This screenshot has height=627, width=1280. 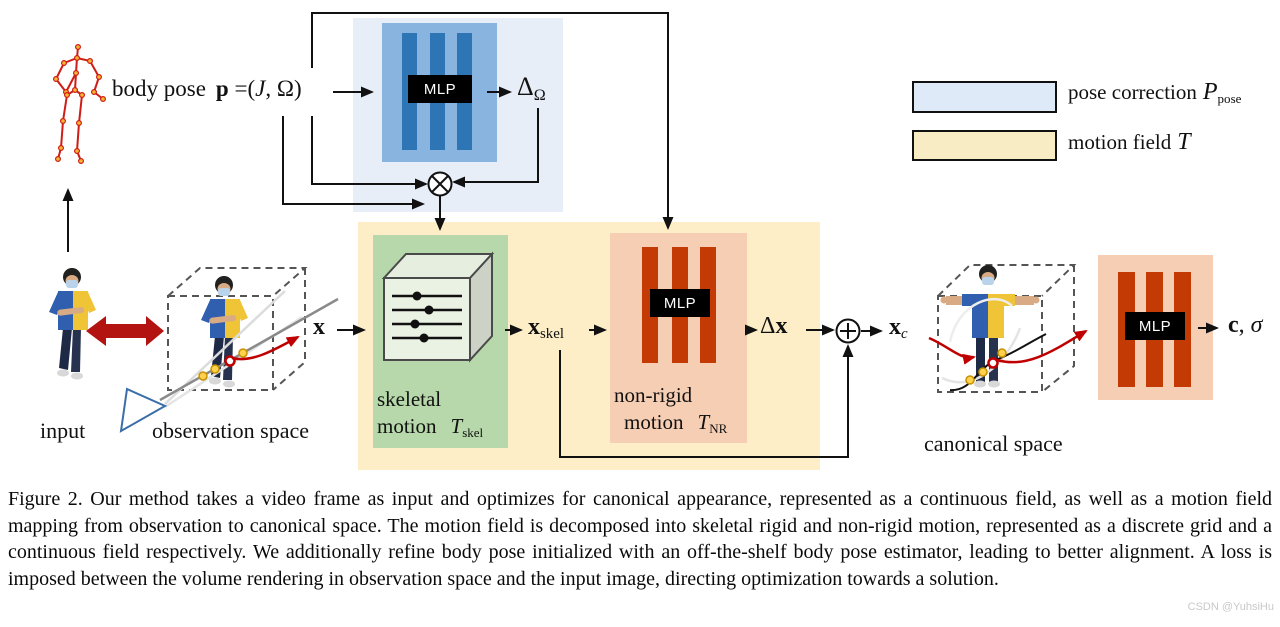 I want to click on x-c-subscript: c, so click(x=904, y=334).